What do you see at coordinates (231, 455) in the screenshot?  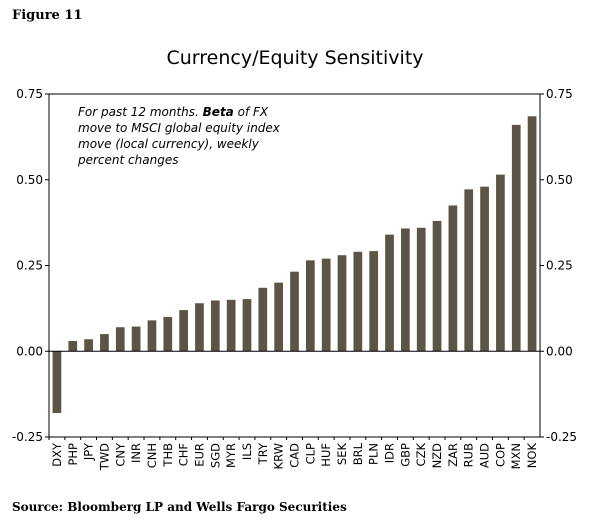 I see `x-tick-label-myr: MYR` at bounding box center [231, 455].